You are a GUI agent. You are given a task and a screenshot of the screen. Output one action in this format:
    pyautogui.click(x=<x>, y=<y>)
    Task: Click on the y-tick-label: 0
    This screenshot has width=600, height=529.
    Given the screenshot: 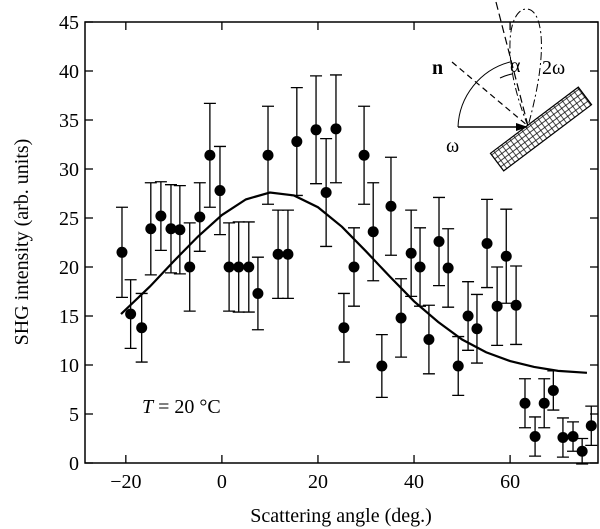 What is the action you would take?
    pyautogui.click(x=74, y=464)
    